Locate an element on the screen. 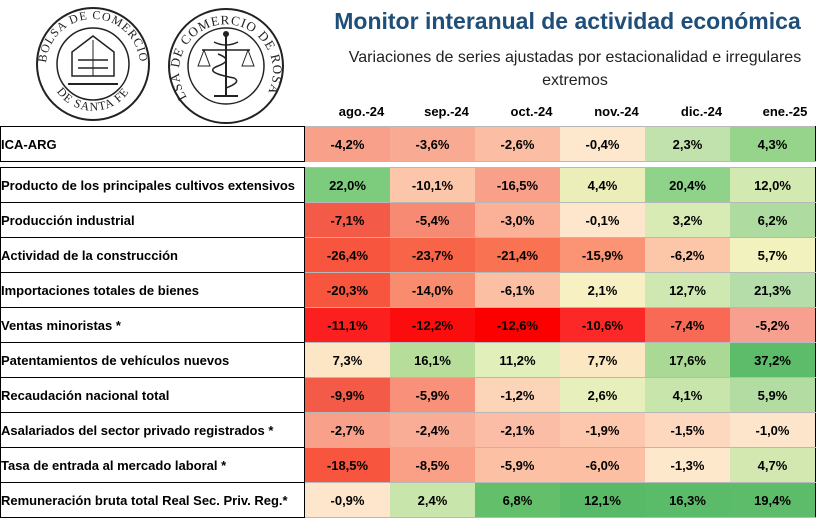 This screenshot has width=827, height=530. column-header: sep.-24 is located at coordinates (446, 111).